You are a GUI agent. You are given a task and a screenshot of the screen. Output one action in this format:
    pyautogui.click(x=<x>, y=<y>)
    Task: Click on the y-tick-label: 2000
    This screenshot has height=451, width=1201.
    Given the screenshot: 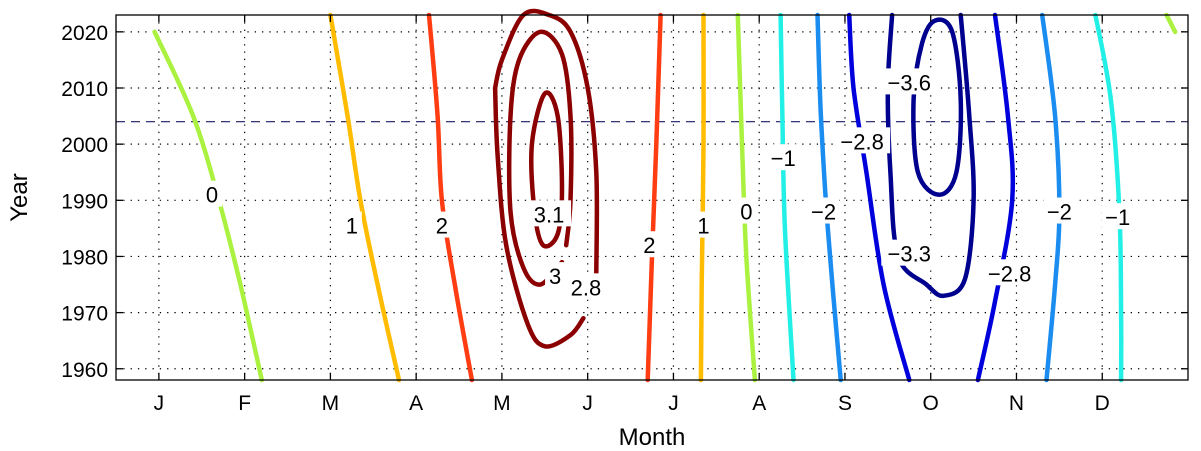 What is the action you would take?
    pyautogui.click(x=84, y=145)
    